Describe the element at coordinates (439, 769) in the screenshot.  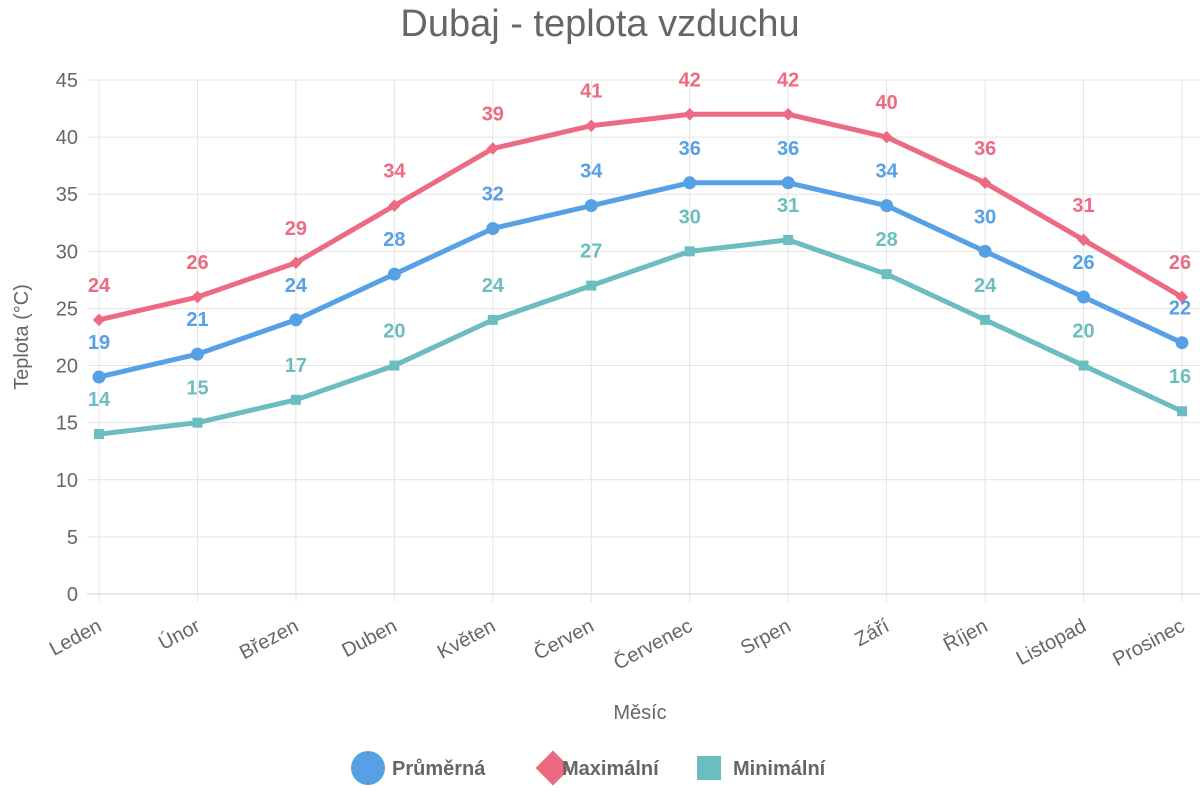
I see `legend-label: Průměrná` at that location.